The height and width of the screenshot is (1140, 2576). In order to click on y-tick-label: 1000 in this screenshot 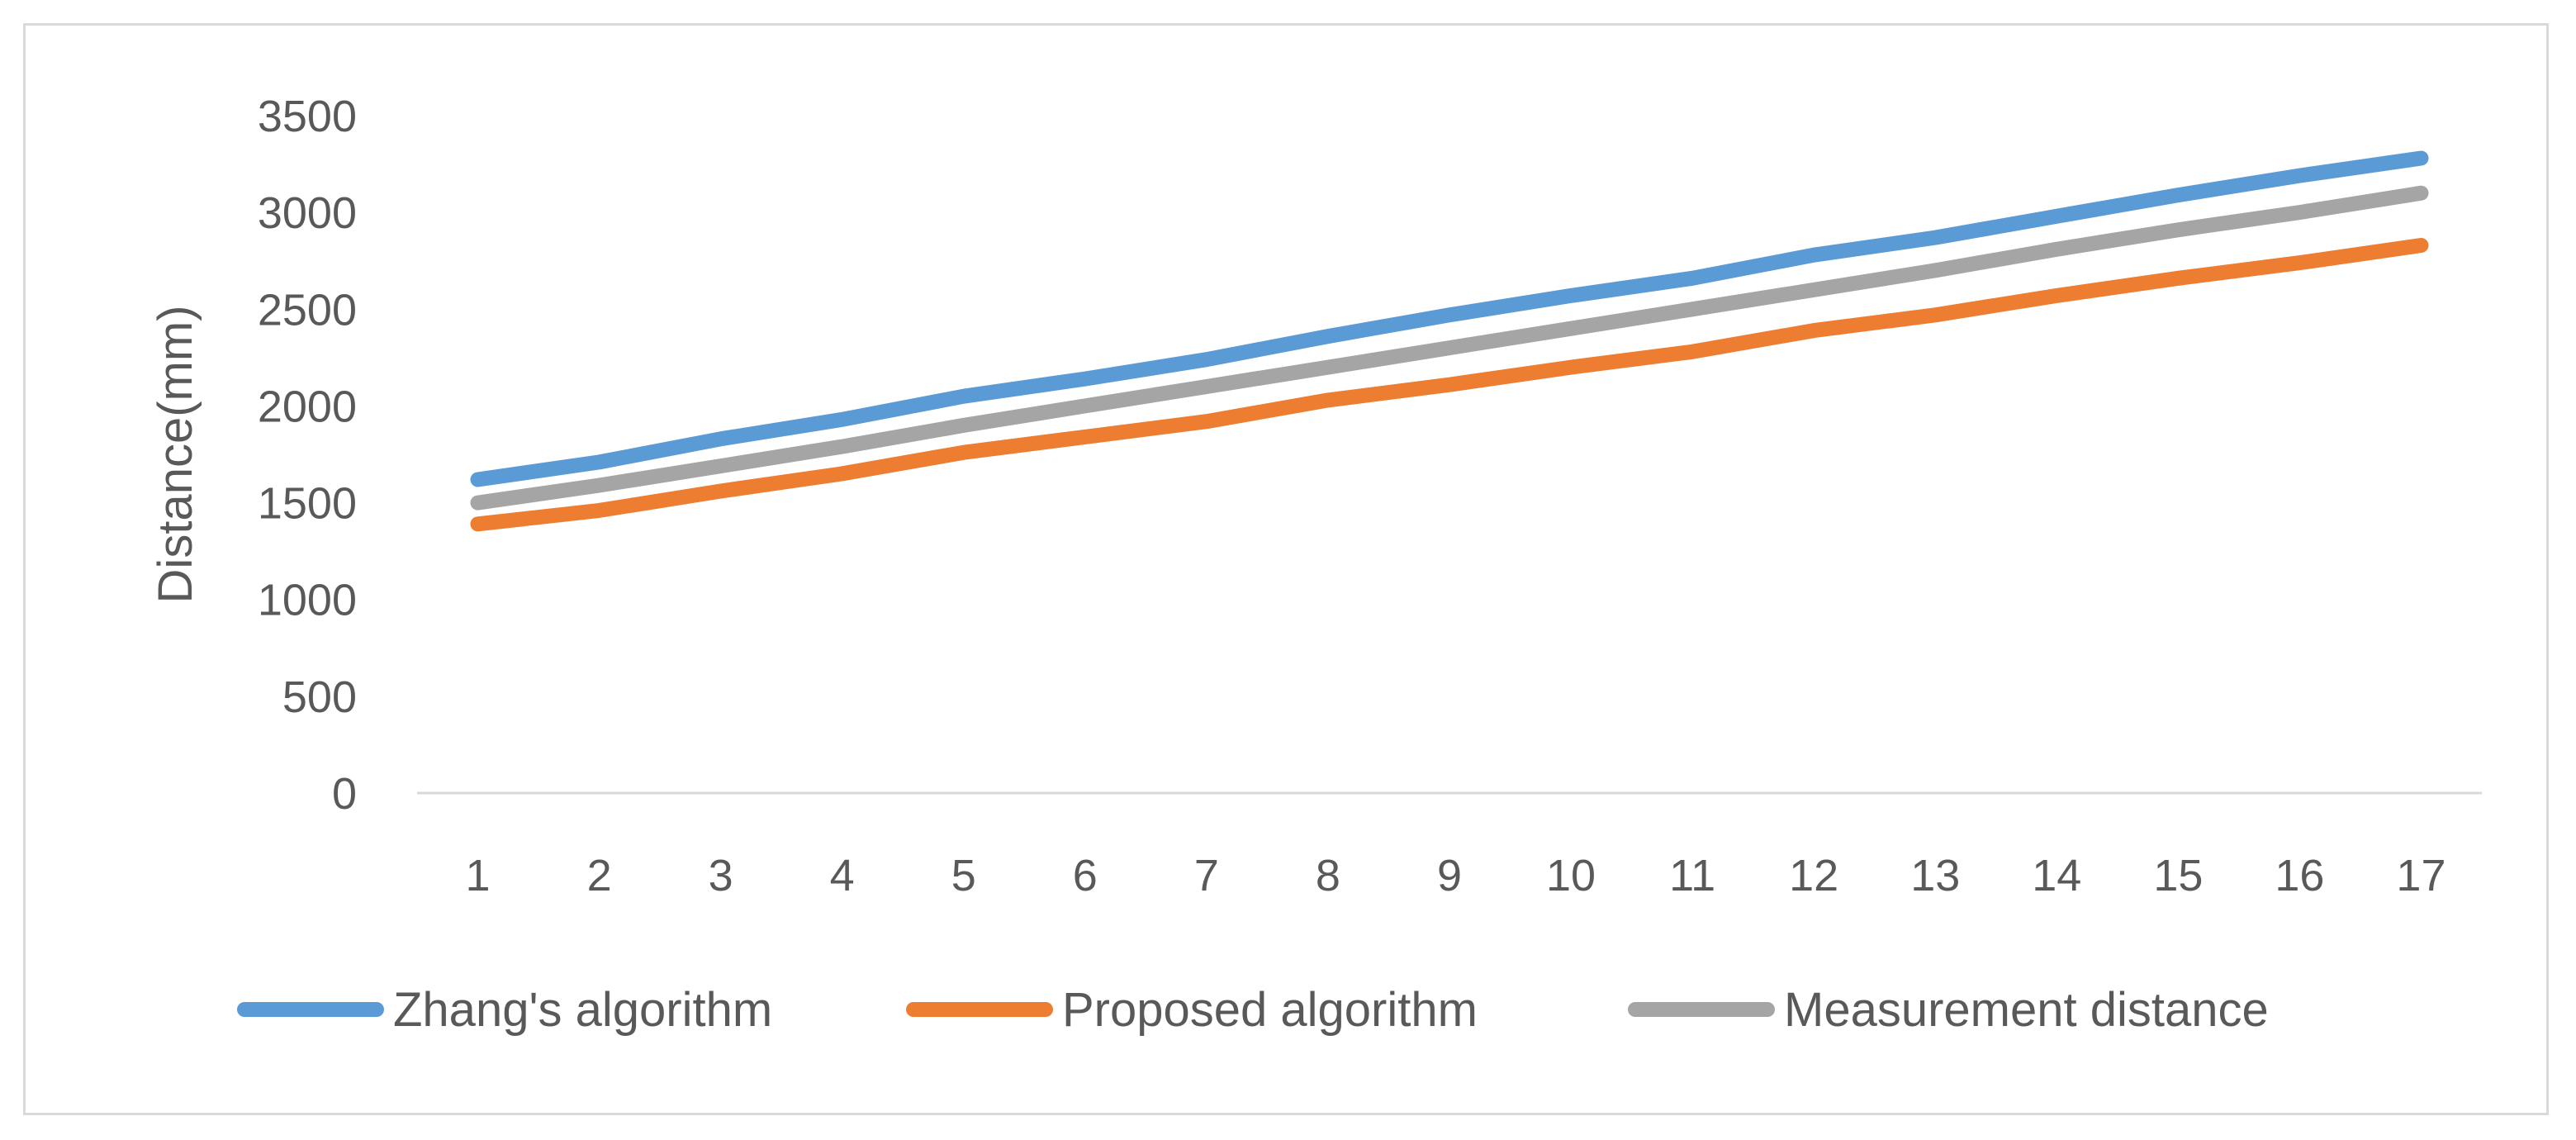, I will do `click(307, 600)`.